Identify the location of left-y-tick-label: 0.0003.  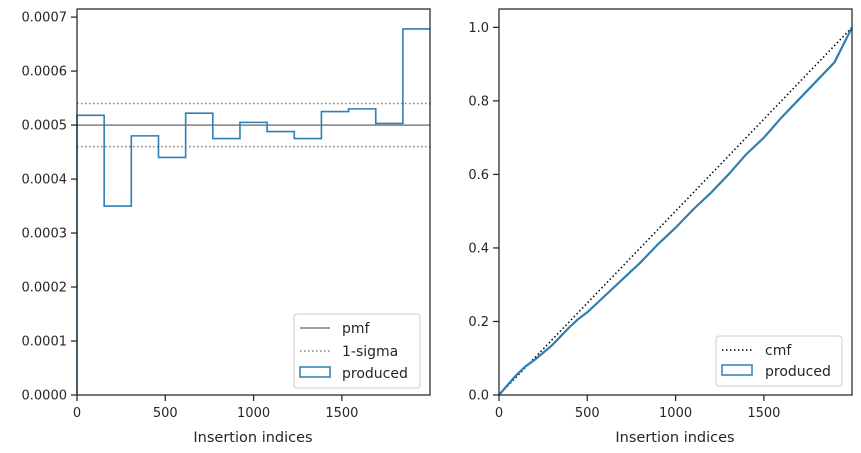
(45, 234).